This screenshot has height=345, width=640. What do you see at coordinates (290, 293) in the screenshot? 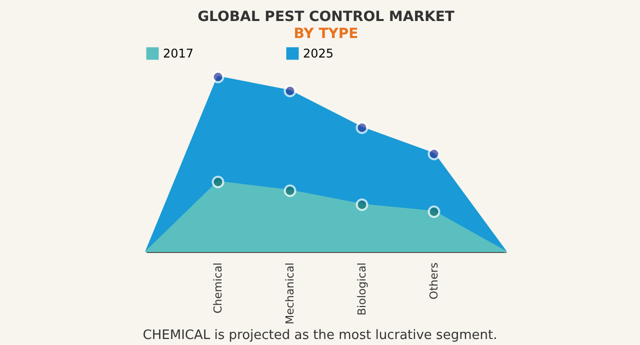
I see `x-tick-label: Mechanical` at bounding box center [290, 293].